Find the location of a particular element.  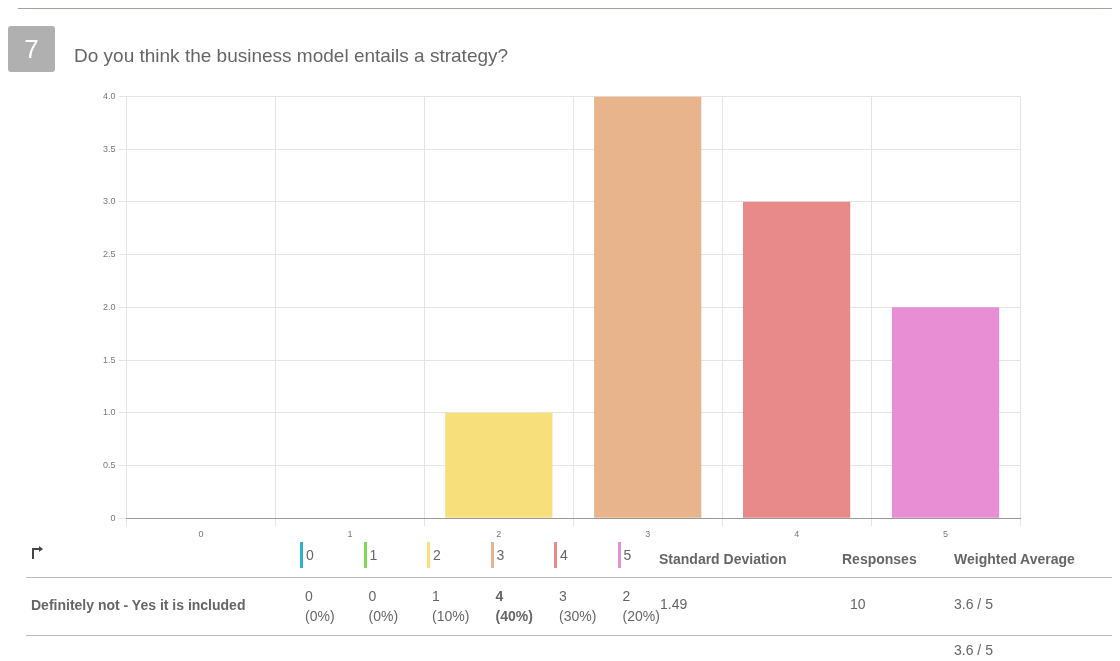

text: 1 is located at coordinates (373, 555).